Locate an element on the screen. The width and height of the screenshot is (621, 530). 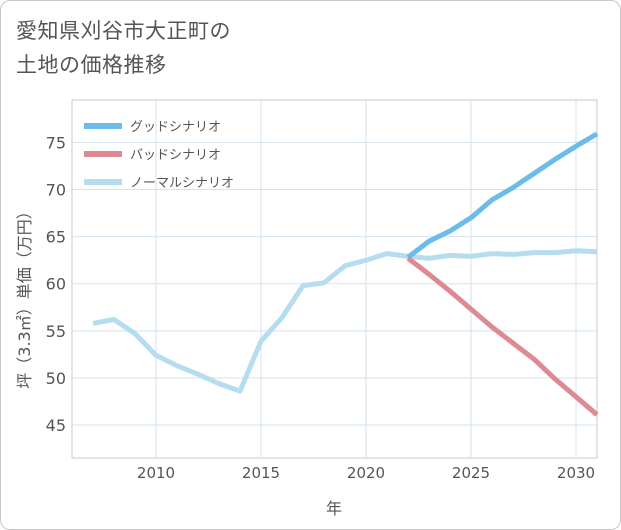
x-tick-label: 2025 is located at coordinates (471, 473).